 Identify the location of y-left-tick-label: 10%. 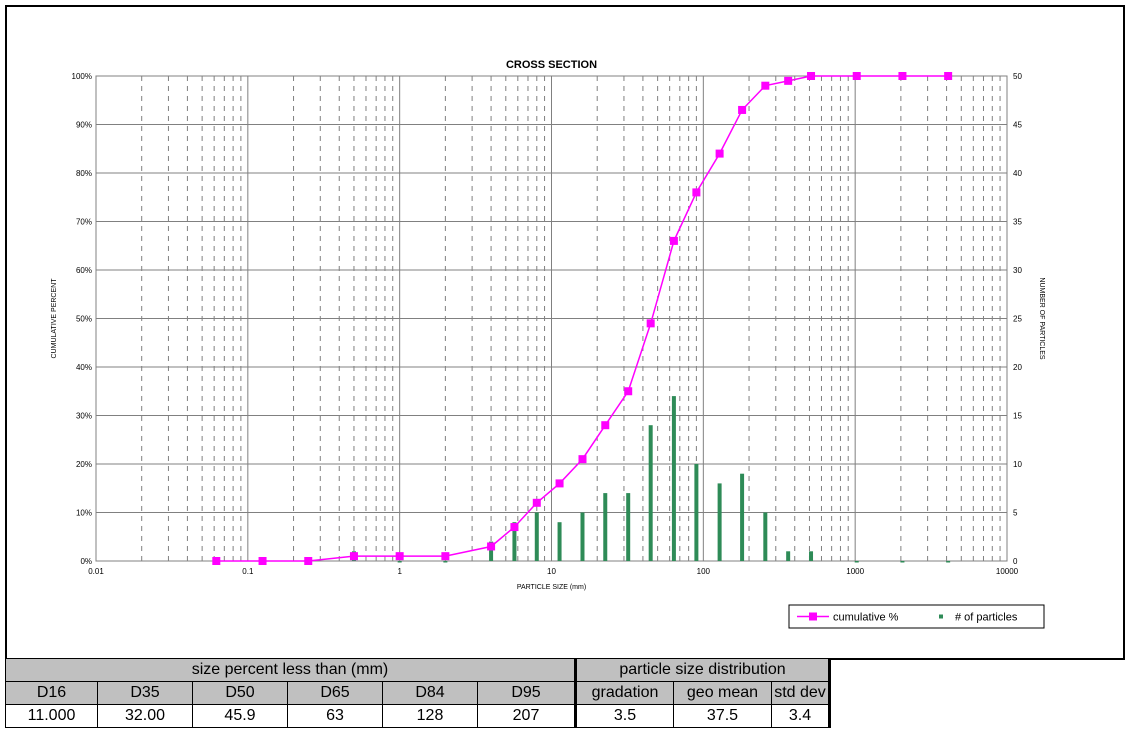
(84, 513).